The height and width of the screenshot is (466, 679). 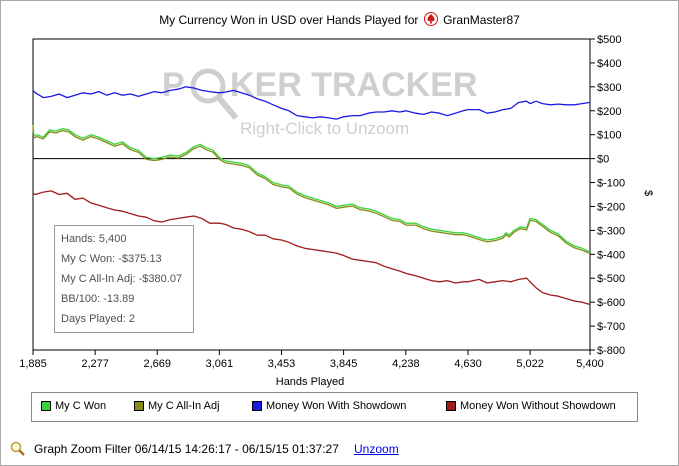 I want to click on x-tick-label: 2,277, so click(x=95, y=364).